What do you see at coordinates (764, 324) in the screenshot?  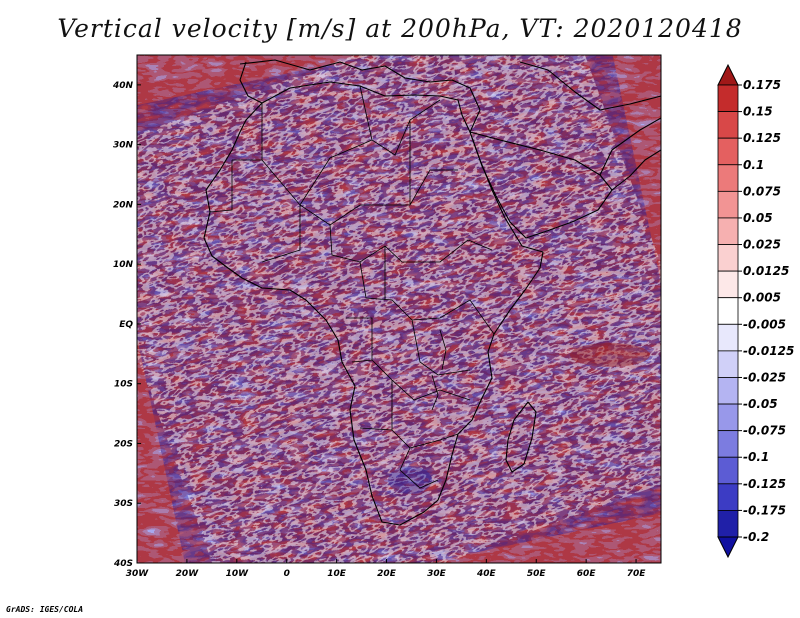 I see `colorbar-label: -0.005` at bounding box center [764, 324].